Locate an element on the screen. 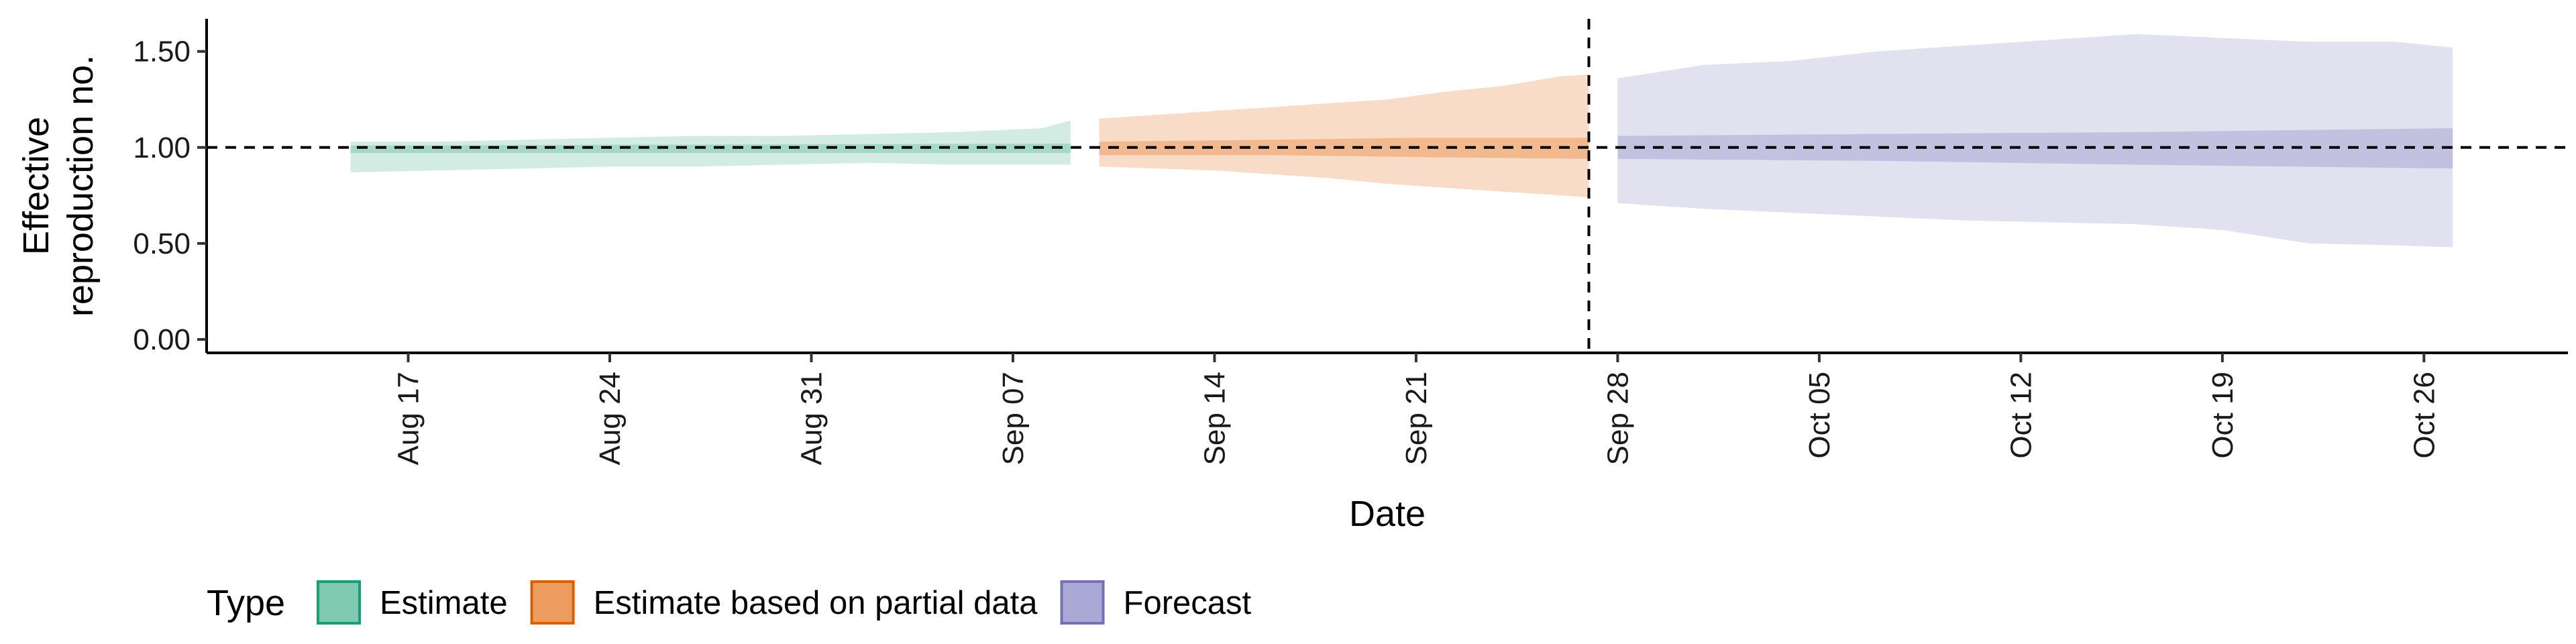 This screenshot has height=644, width=2576. x-tick-label: Sep 21 is located at coordinates (1416, 418).